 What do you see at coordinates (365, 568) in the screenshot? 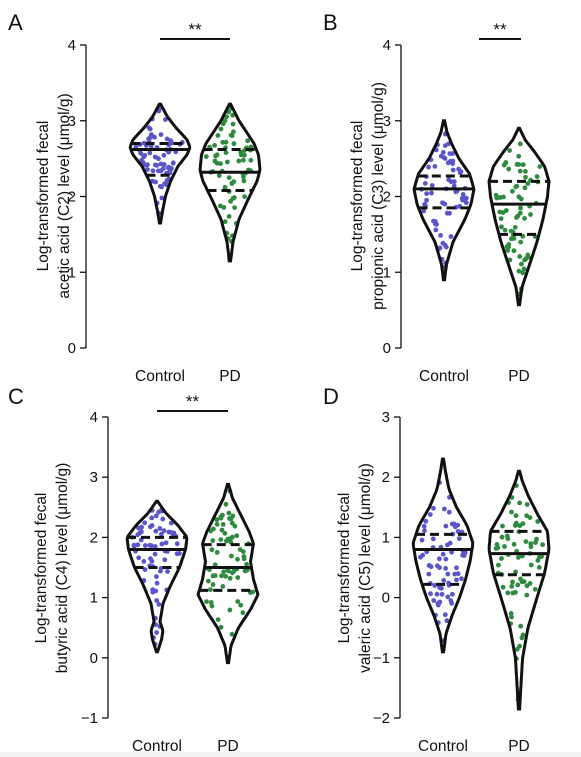
I see `y-axis-label-line2: valeric acid (C5) level (μmol/g)` at bounding box center [365, 568].